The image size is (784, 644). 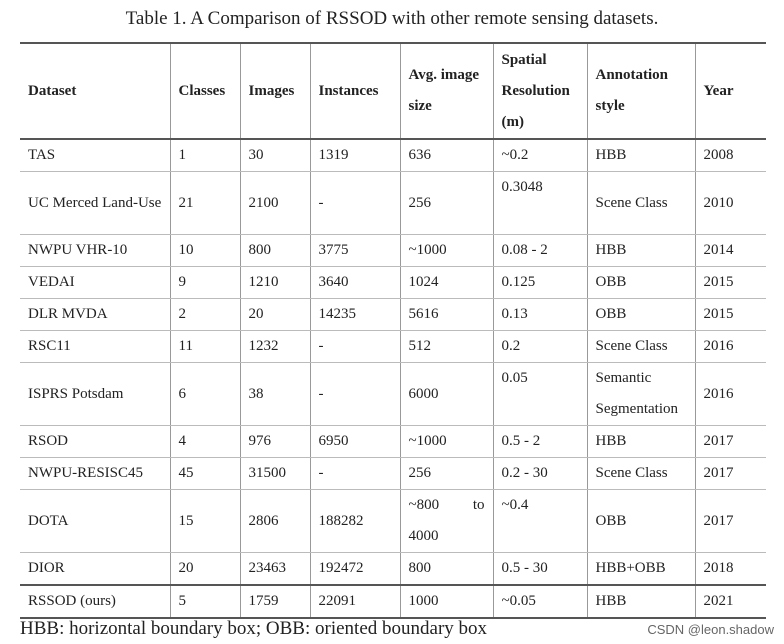 I want to click on table-cell: 2018, so click(x=730, y=569).